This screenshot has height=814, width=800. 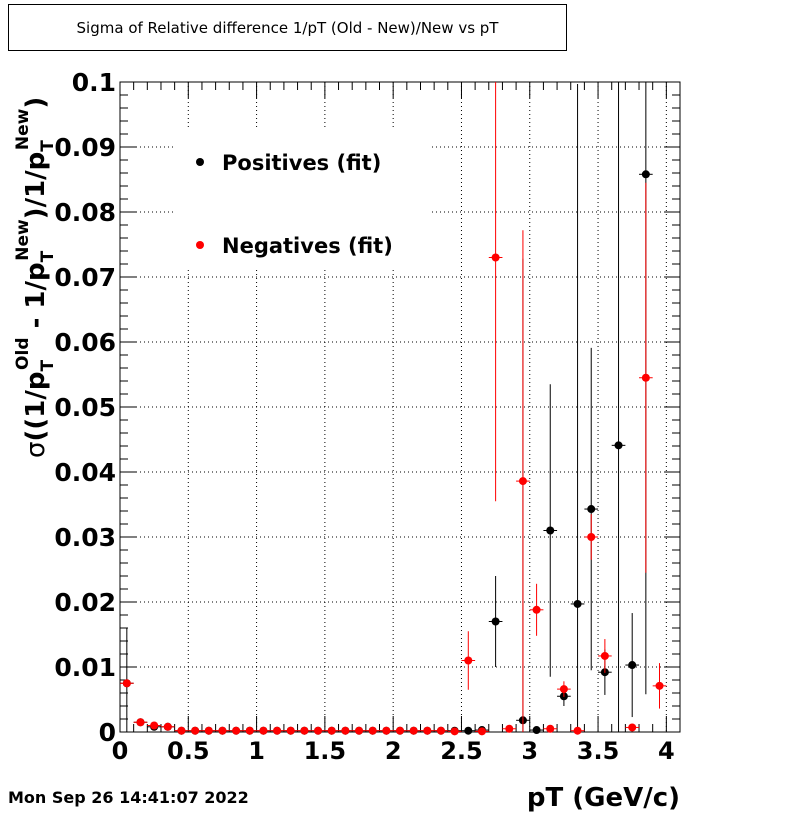 I want to click on x-tick-label: 0.5, so click(x=188, y=751).